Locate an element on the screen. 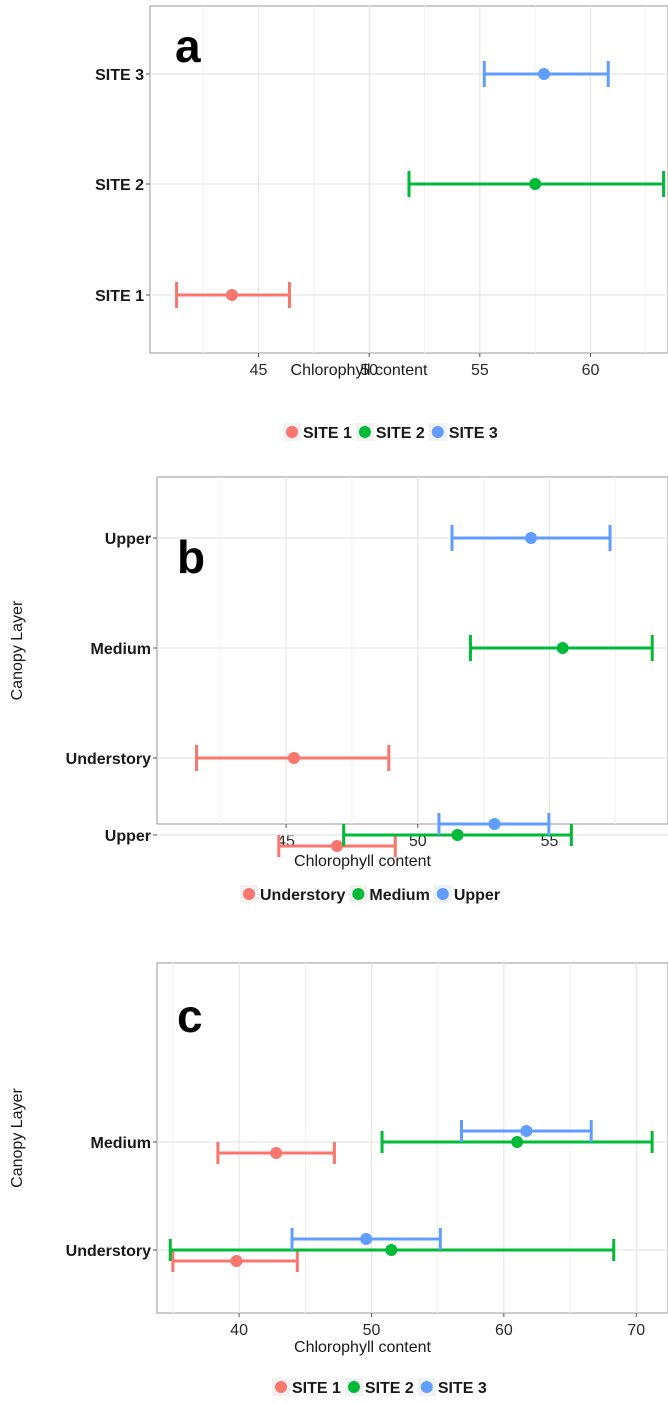 This screenshot has height=1404, width=668. series-understory-point is located at coordinates (294, 758).